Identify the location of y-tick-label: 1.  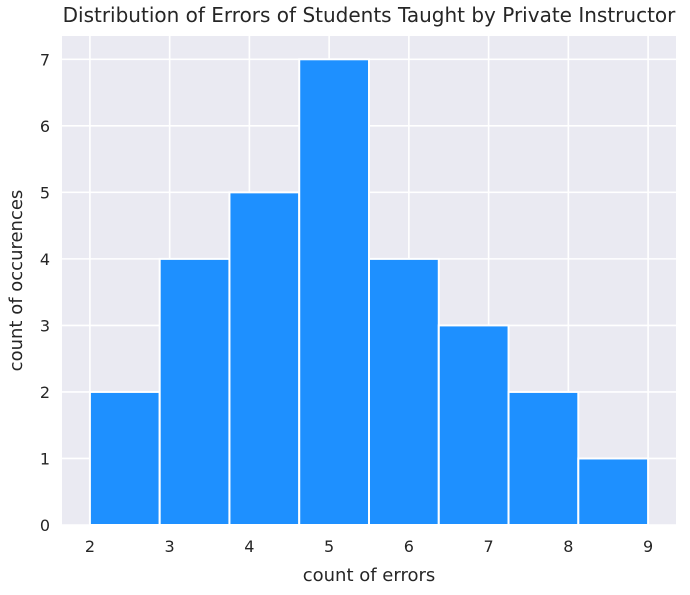
(45, 458).